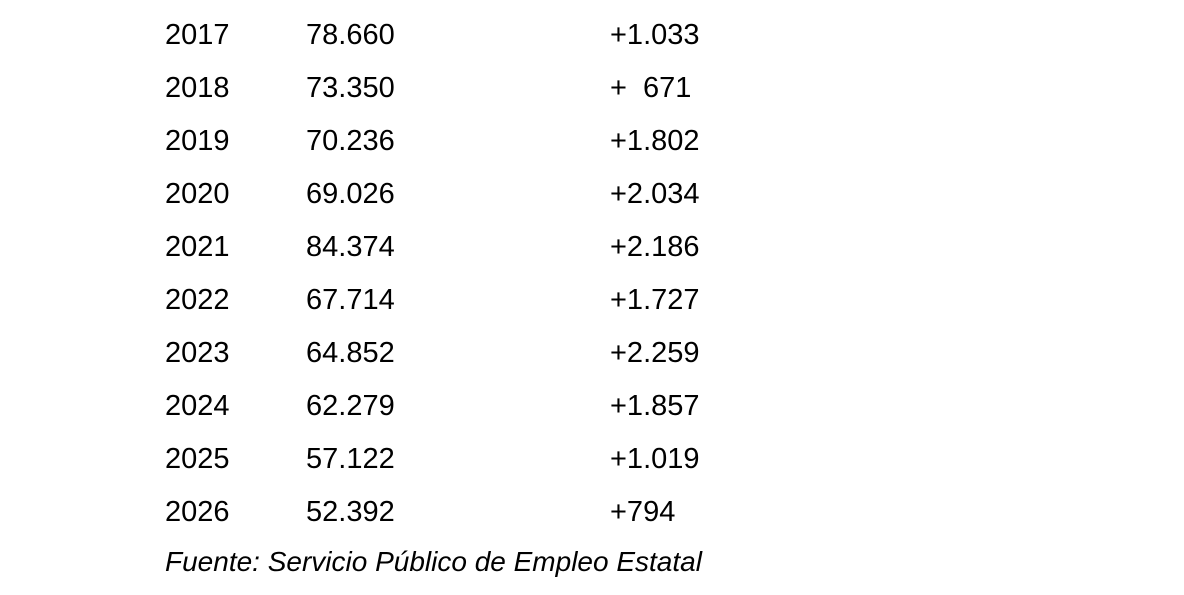 This screenshot has width=1184, height=595. I want to click on delta-cell: + 671, so click(651, 88).